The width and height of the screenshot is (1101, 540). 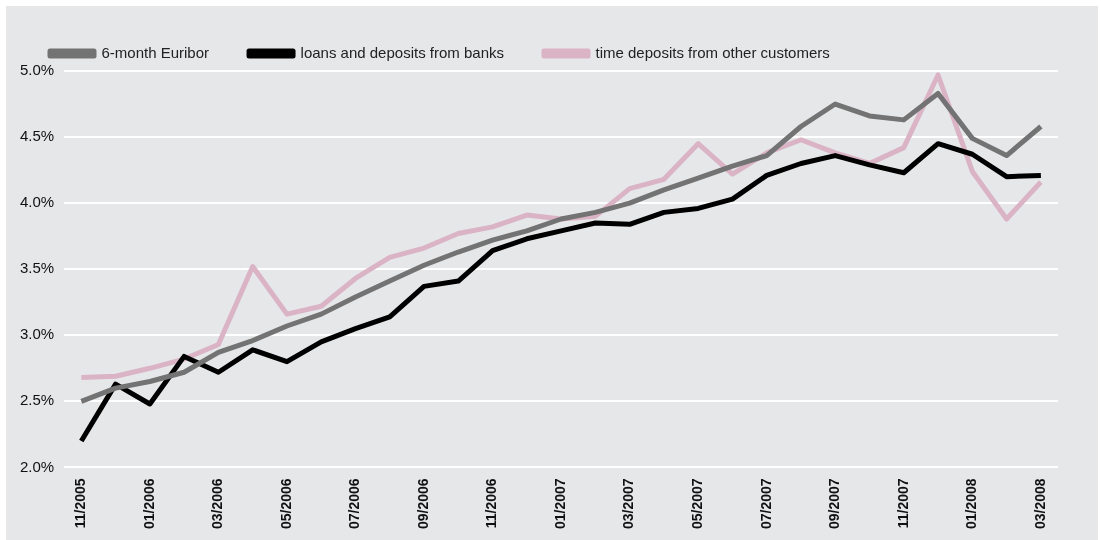 What do you see at coordinates (37, 334) in the screenshot?
I see `y-tick-label: 3.0%` at bounding box center [37, 334].